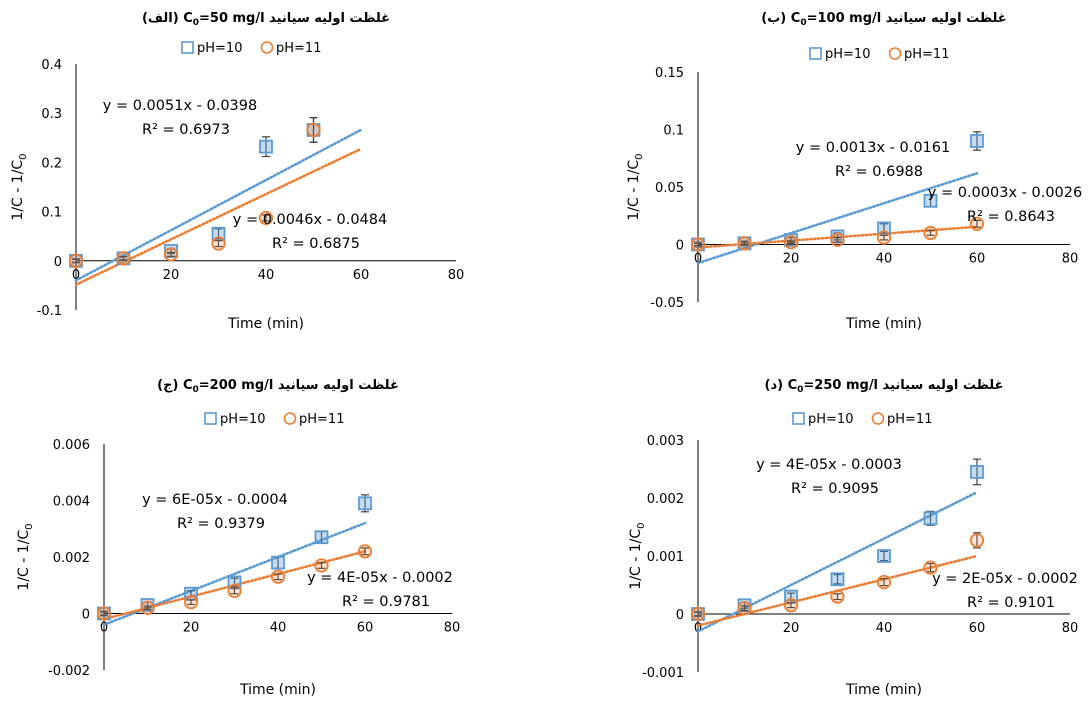 This screenshot has width=1089, height=708. I want to click on y-tick-label: 0.4, so click(51, 65).